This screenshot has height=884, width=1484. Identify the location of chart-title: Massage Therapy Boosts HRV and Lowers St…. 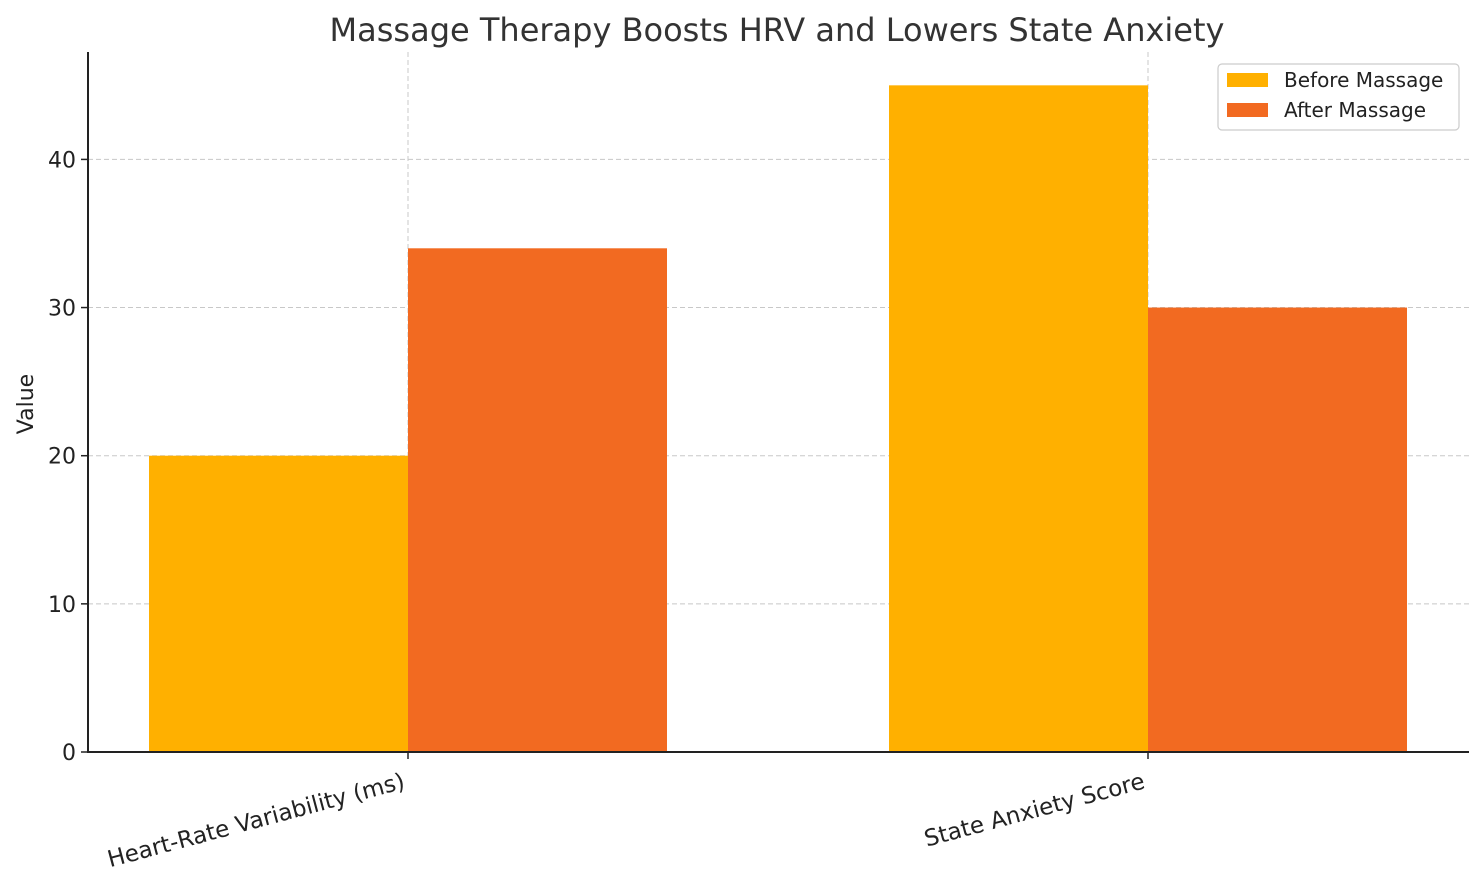
(777, 30).